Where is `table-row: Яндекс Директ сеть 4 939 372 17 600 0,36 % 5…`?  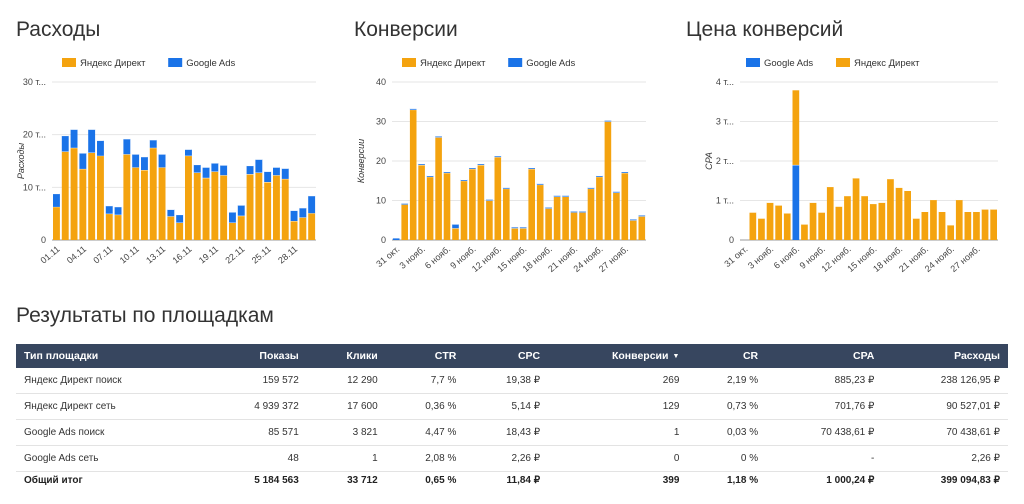
table-row: Яндекс Директ сеть 4 939 372 17 600 0,36 % 5… is located at coordinates (512, 406).